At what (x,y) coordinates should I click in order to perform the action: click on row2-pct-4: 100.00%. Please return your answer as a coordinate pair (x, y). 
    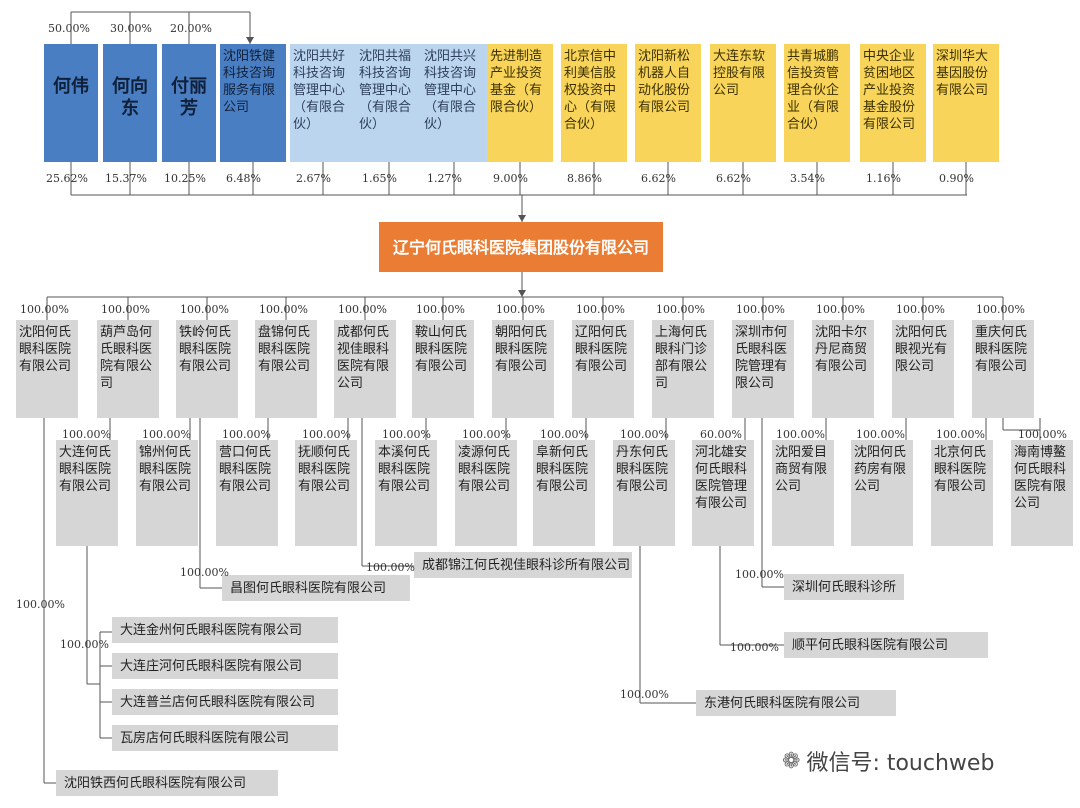
    Looking at the image, I should click on (406, 434).